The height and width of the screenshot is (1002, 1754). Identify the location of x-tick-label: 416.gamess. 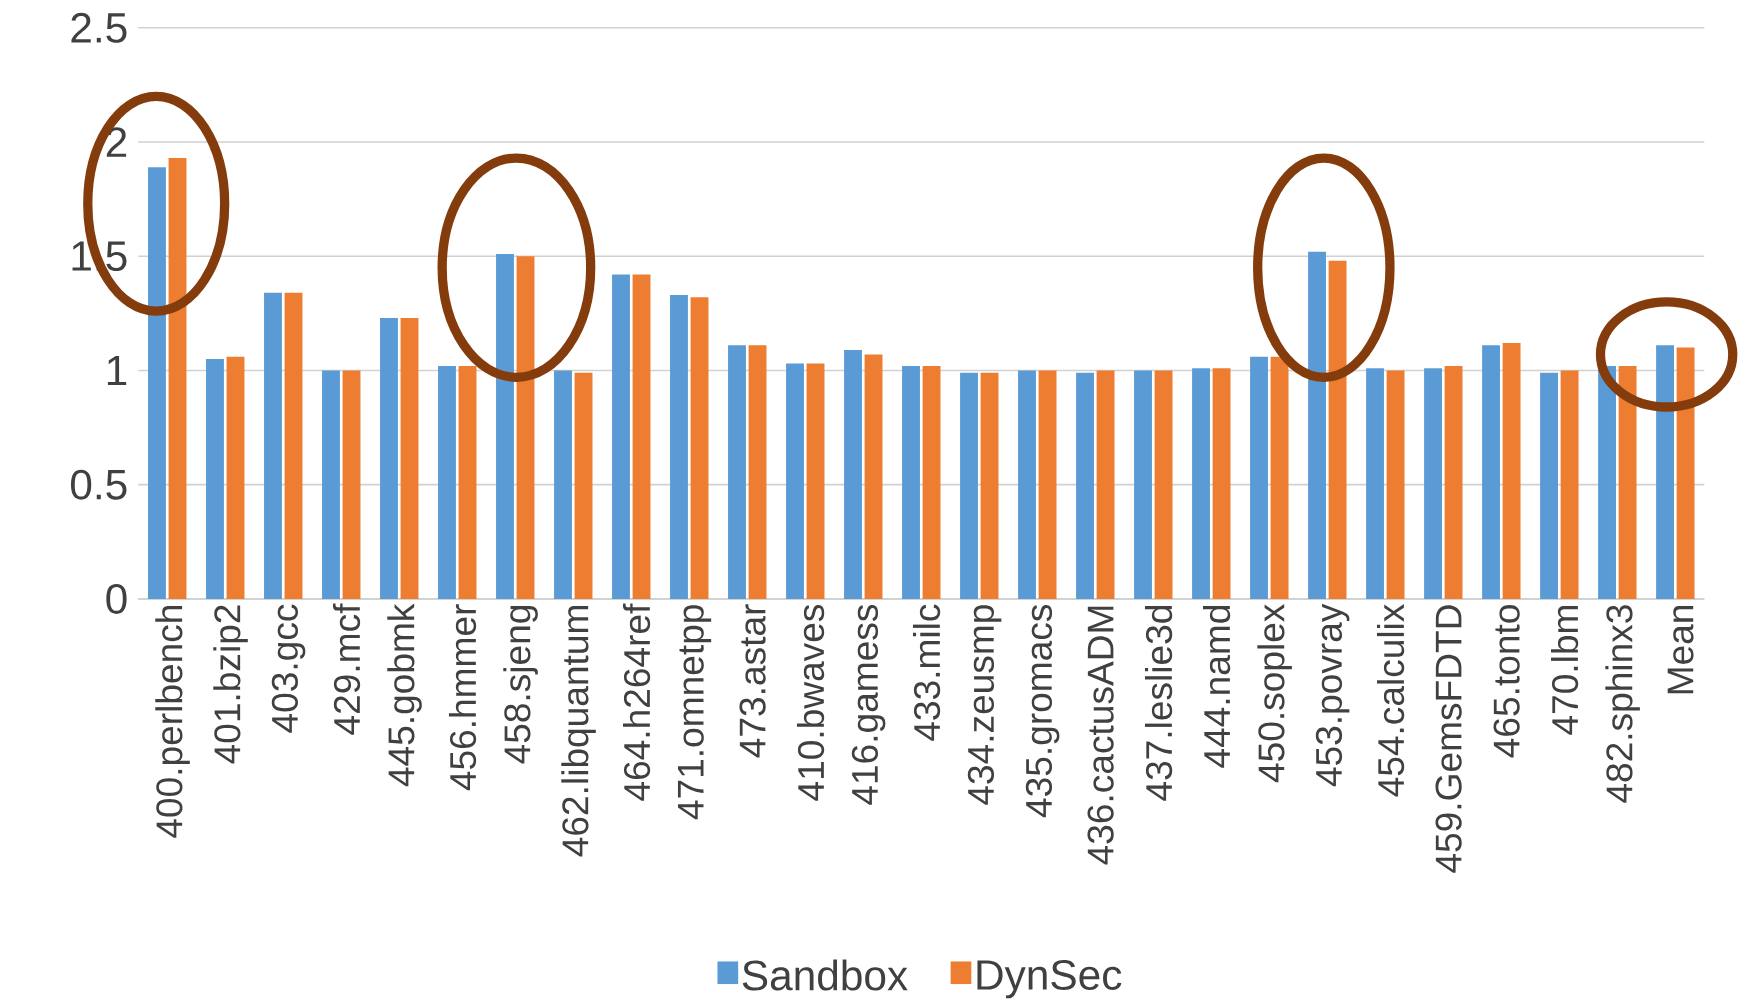
(868, 705).